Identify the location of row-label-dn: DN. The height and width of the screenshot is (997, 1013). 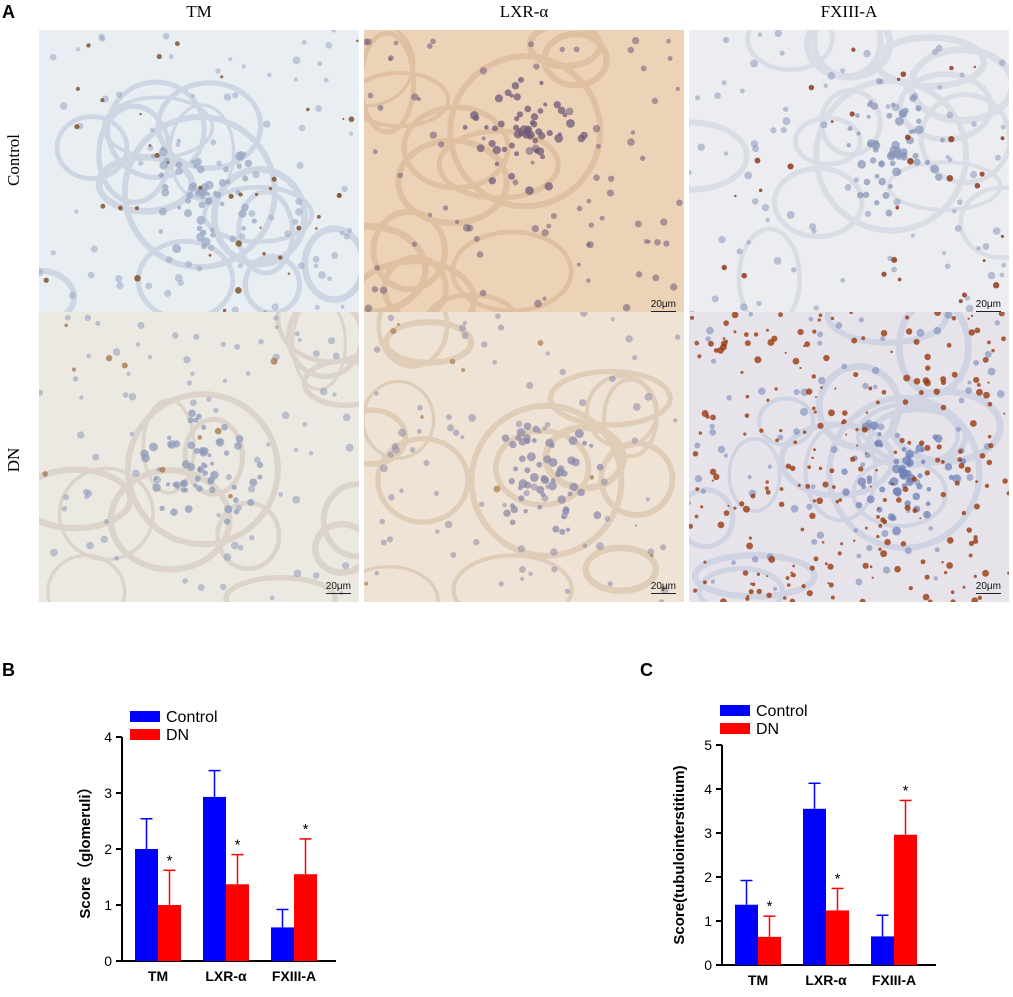
(13, 460).